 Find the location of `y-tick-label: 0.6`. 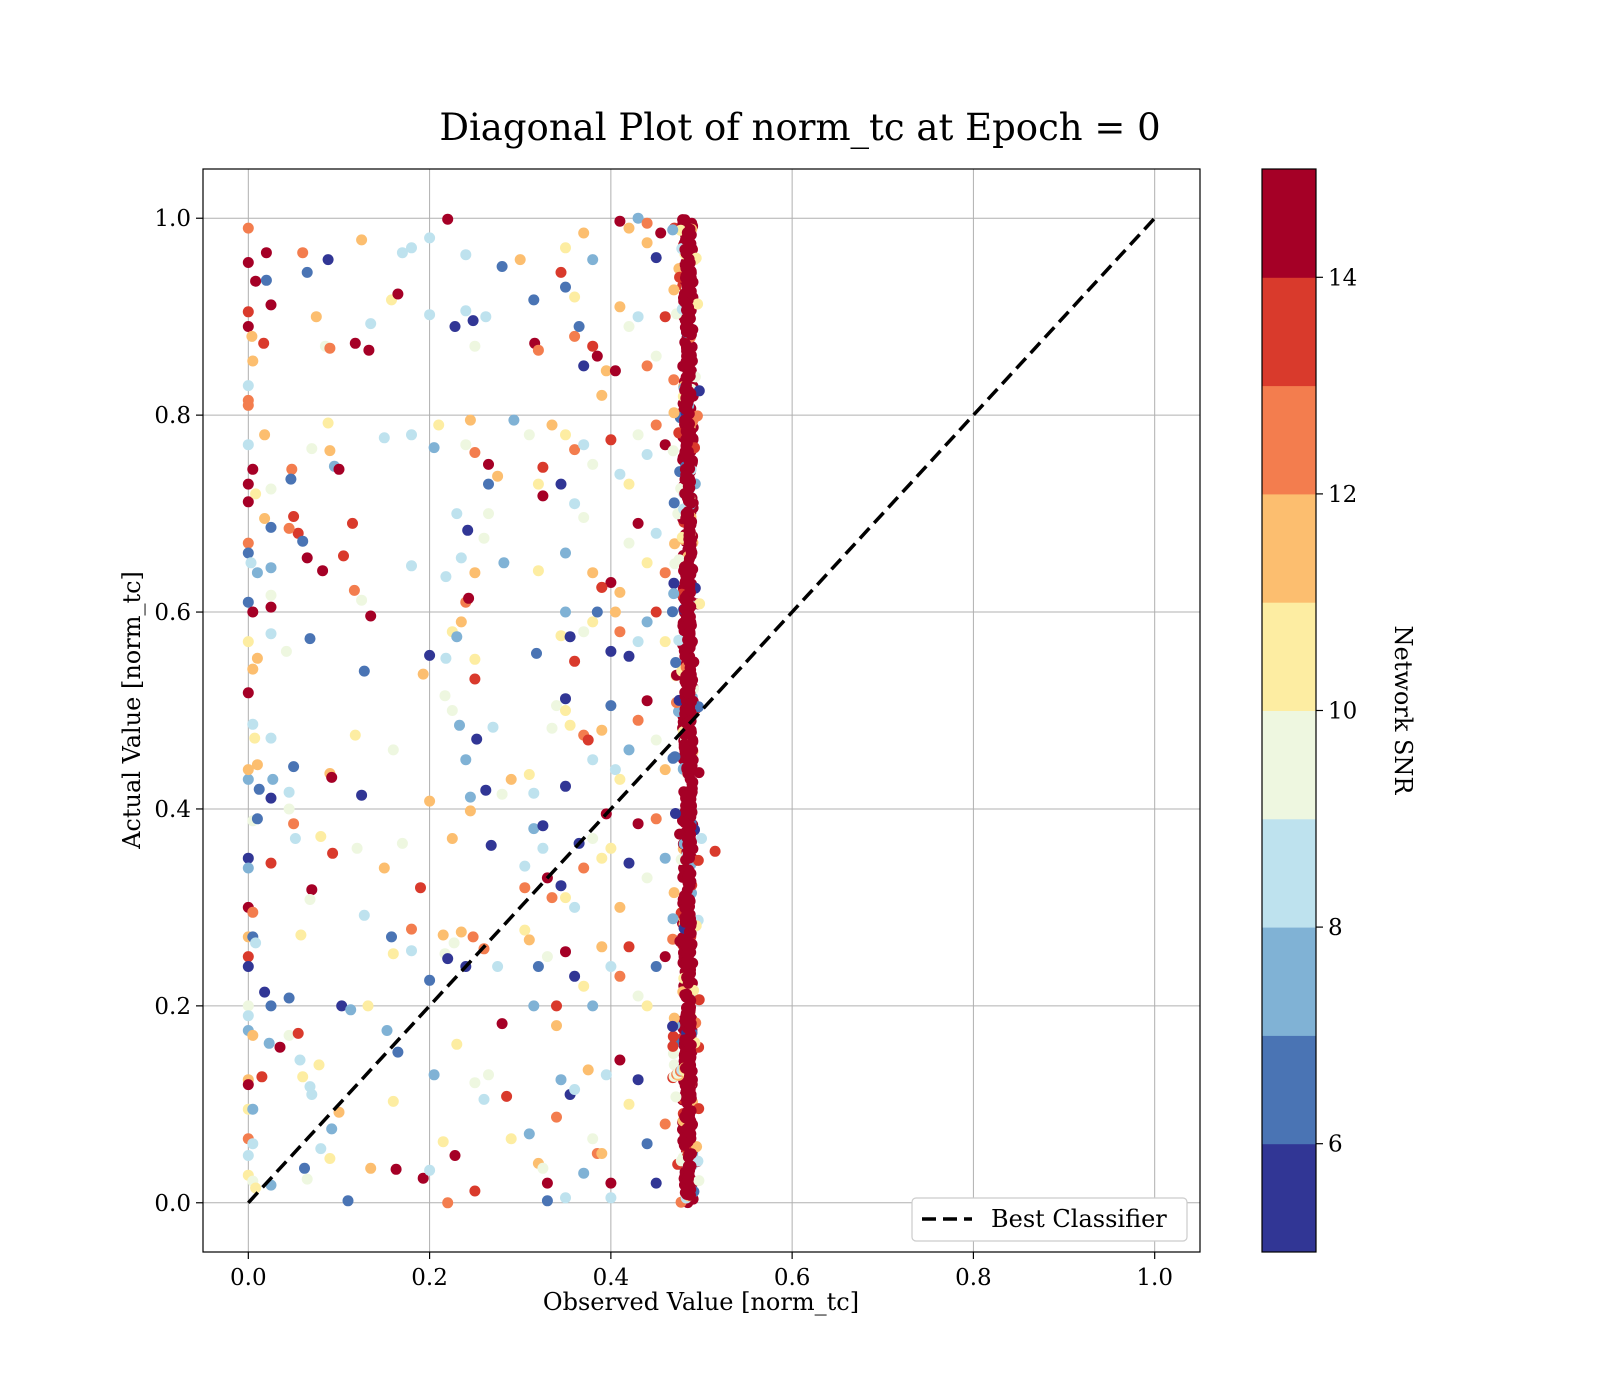

y-tick-label: 0.6 is located at coordinates (172, 613).